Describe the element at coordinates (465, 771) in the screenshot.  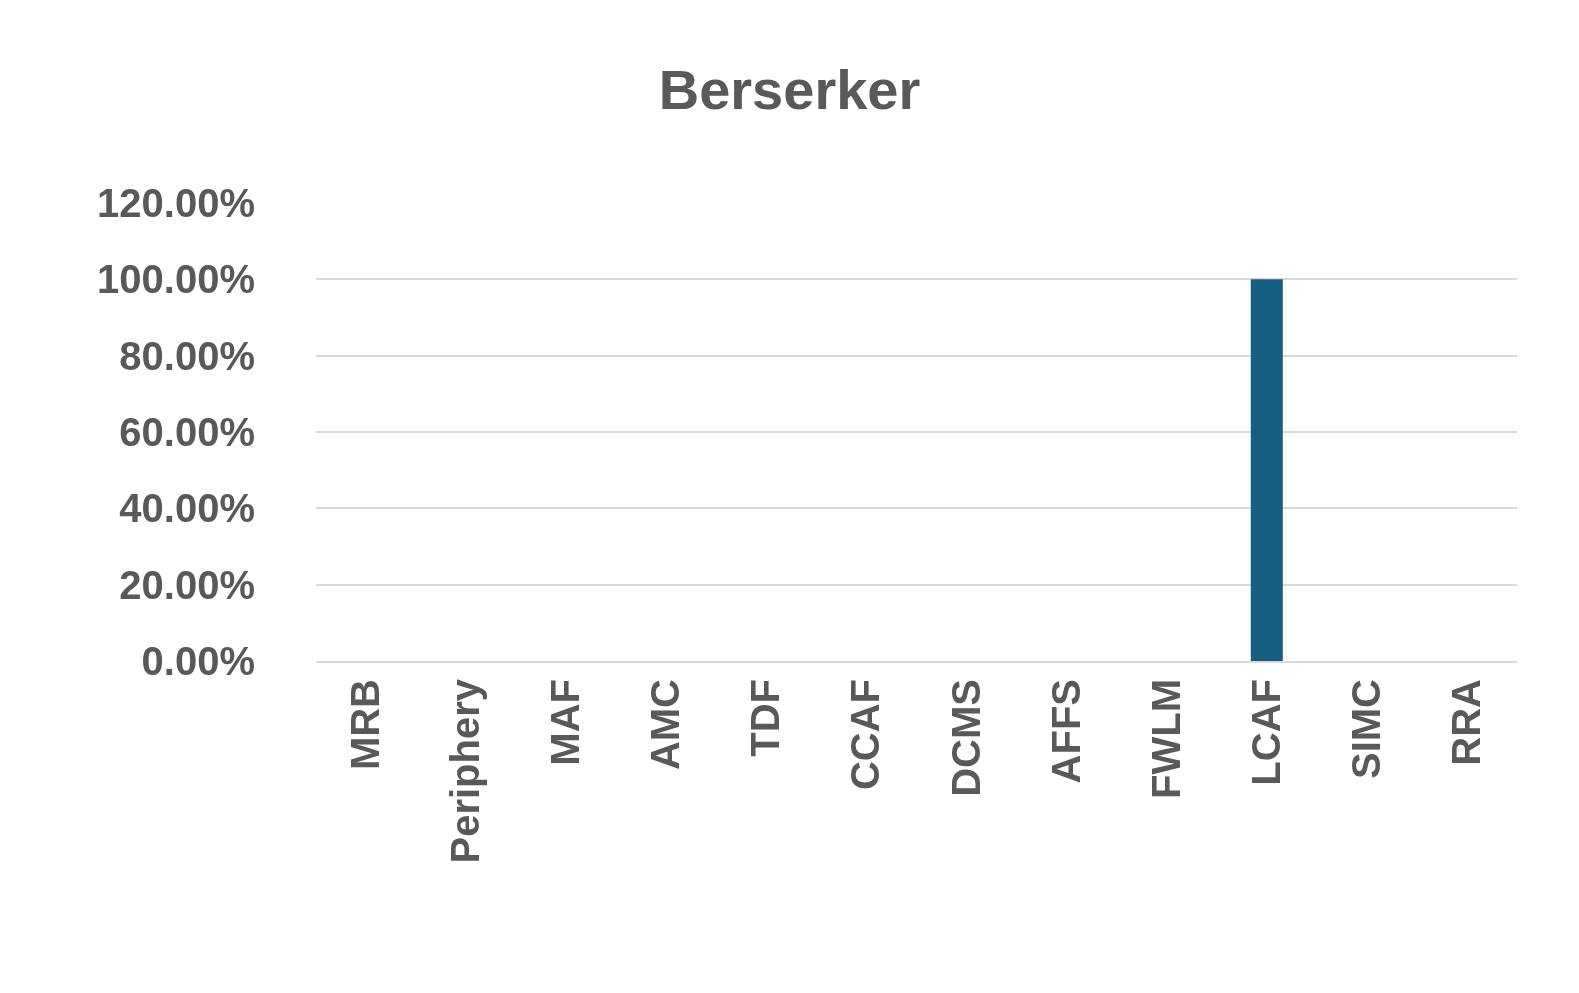
I see `x-tick-label: Periphery` at that location.